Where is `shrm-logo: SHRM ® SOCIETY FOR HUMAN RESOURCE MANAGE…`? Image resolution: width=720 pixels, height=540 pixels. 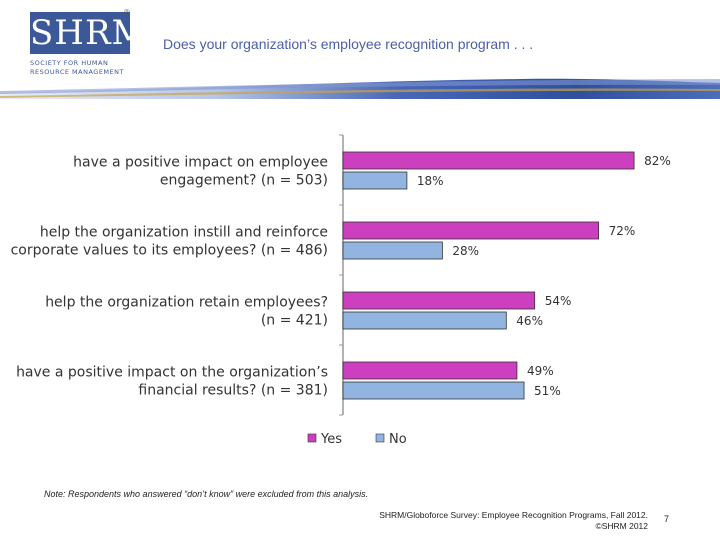 shrm-logo: SHRM ® SOCIETY FOR HUMAN RESOURCE MANAGE… is located at coordinates (89, 42).